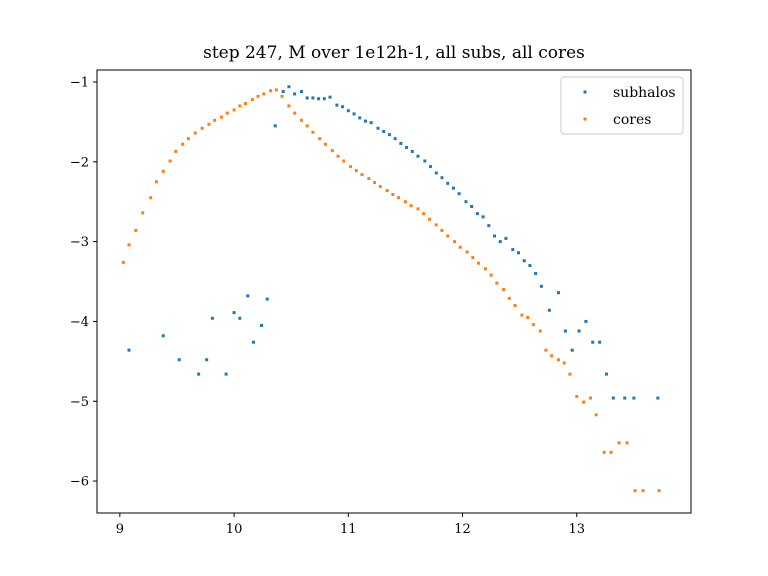 The height and width of the screenshot is (576, 768). Describe the element at coordinates (79, 242) in the screenshot. I see `y-tick-label: −3` at that location.